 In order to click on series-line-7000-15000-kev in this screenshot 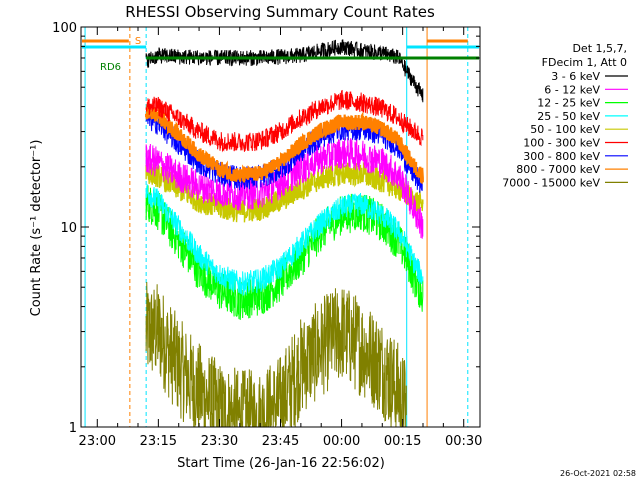, I will do `click(276, 354)`.